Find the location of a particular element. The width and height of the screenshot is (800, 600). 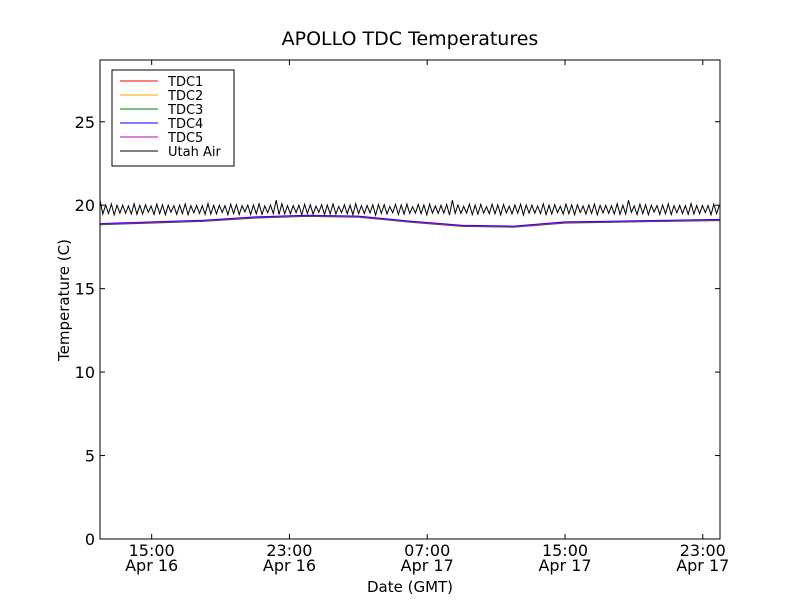

series-line-tdc4 is located at coordinates (410, 220).